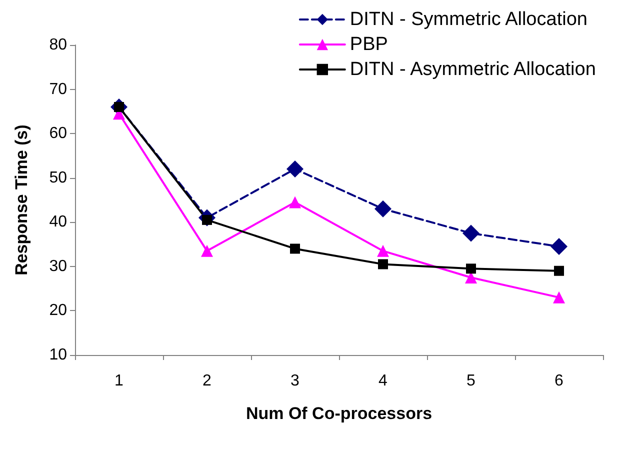 The height and width of the screenshot is (470, 623). Describe the element at coordinates (295, 381) in the screenshot. I see `x-tick-label: 3` at that location.